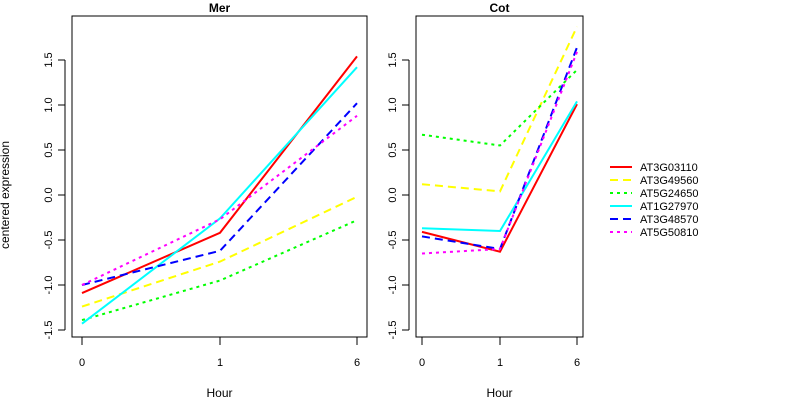  What do you see at coordinates (669, 168) in the screenshot?
I see `legend-label: AT3G03110` at bounding box center [669, 168].